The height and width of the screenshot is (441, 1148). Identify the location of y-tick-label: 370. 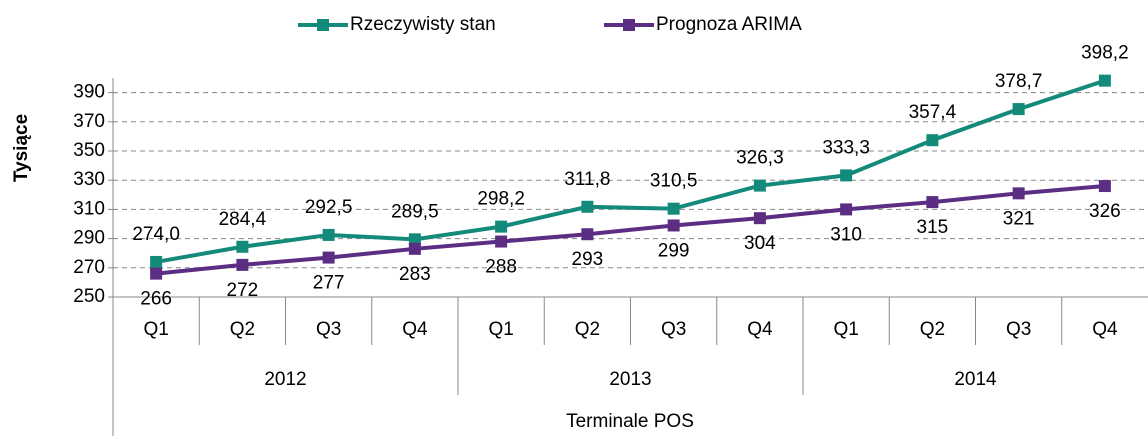
(89, 121).